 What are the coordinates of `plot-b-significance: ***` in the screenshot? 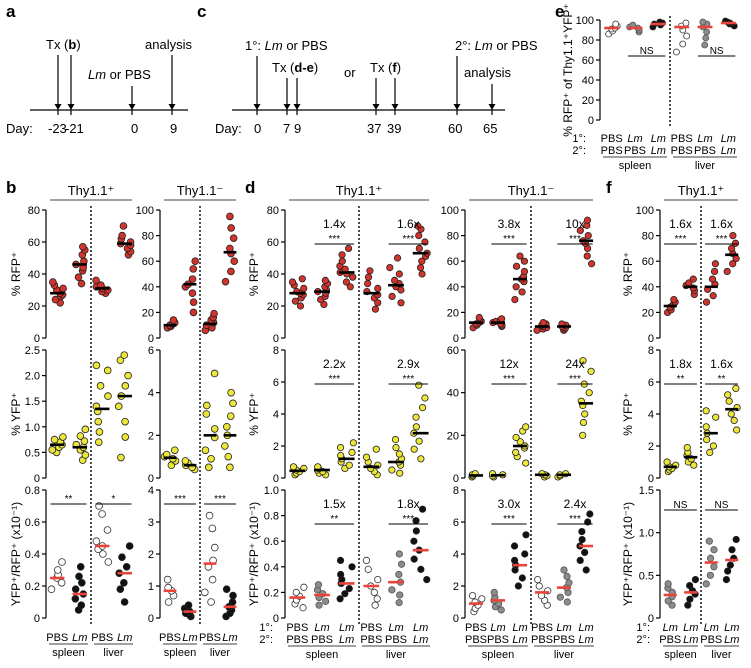 It's located at (180, 499).